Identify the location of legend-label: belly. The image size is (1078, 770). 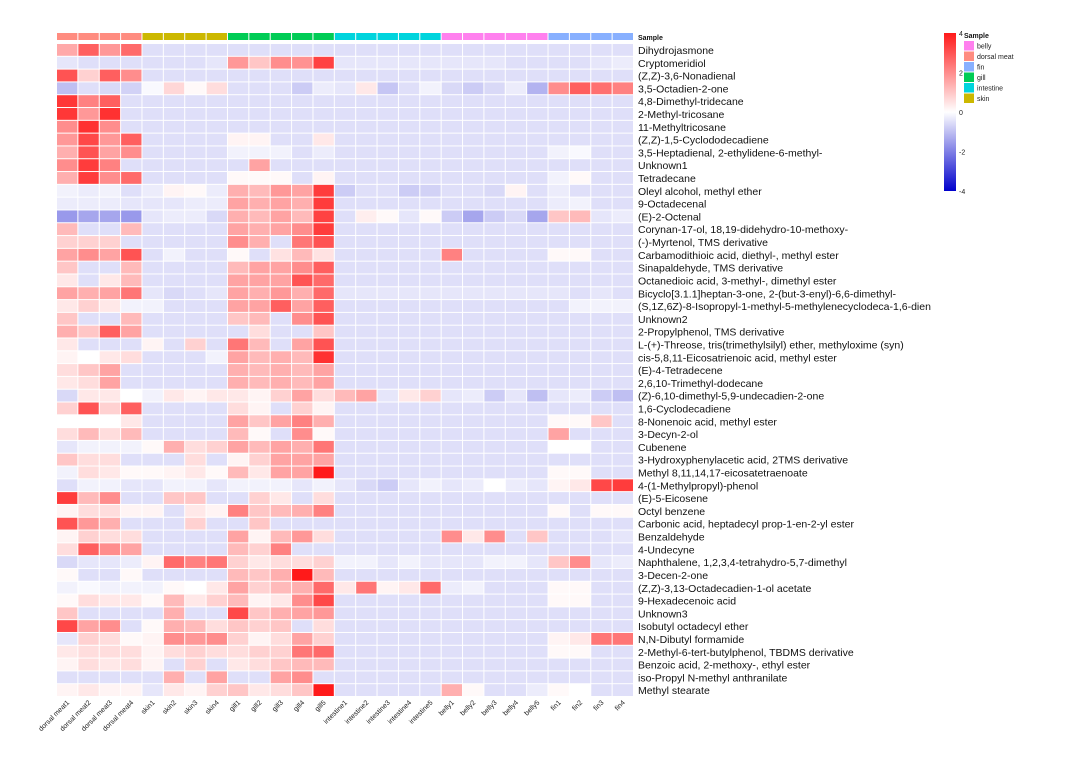
(984, 47).